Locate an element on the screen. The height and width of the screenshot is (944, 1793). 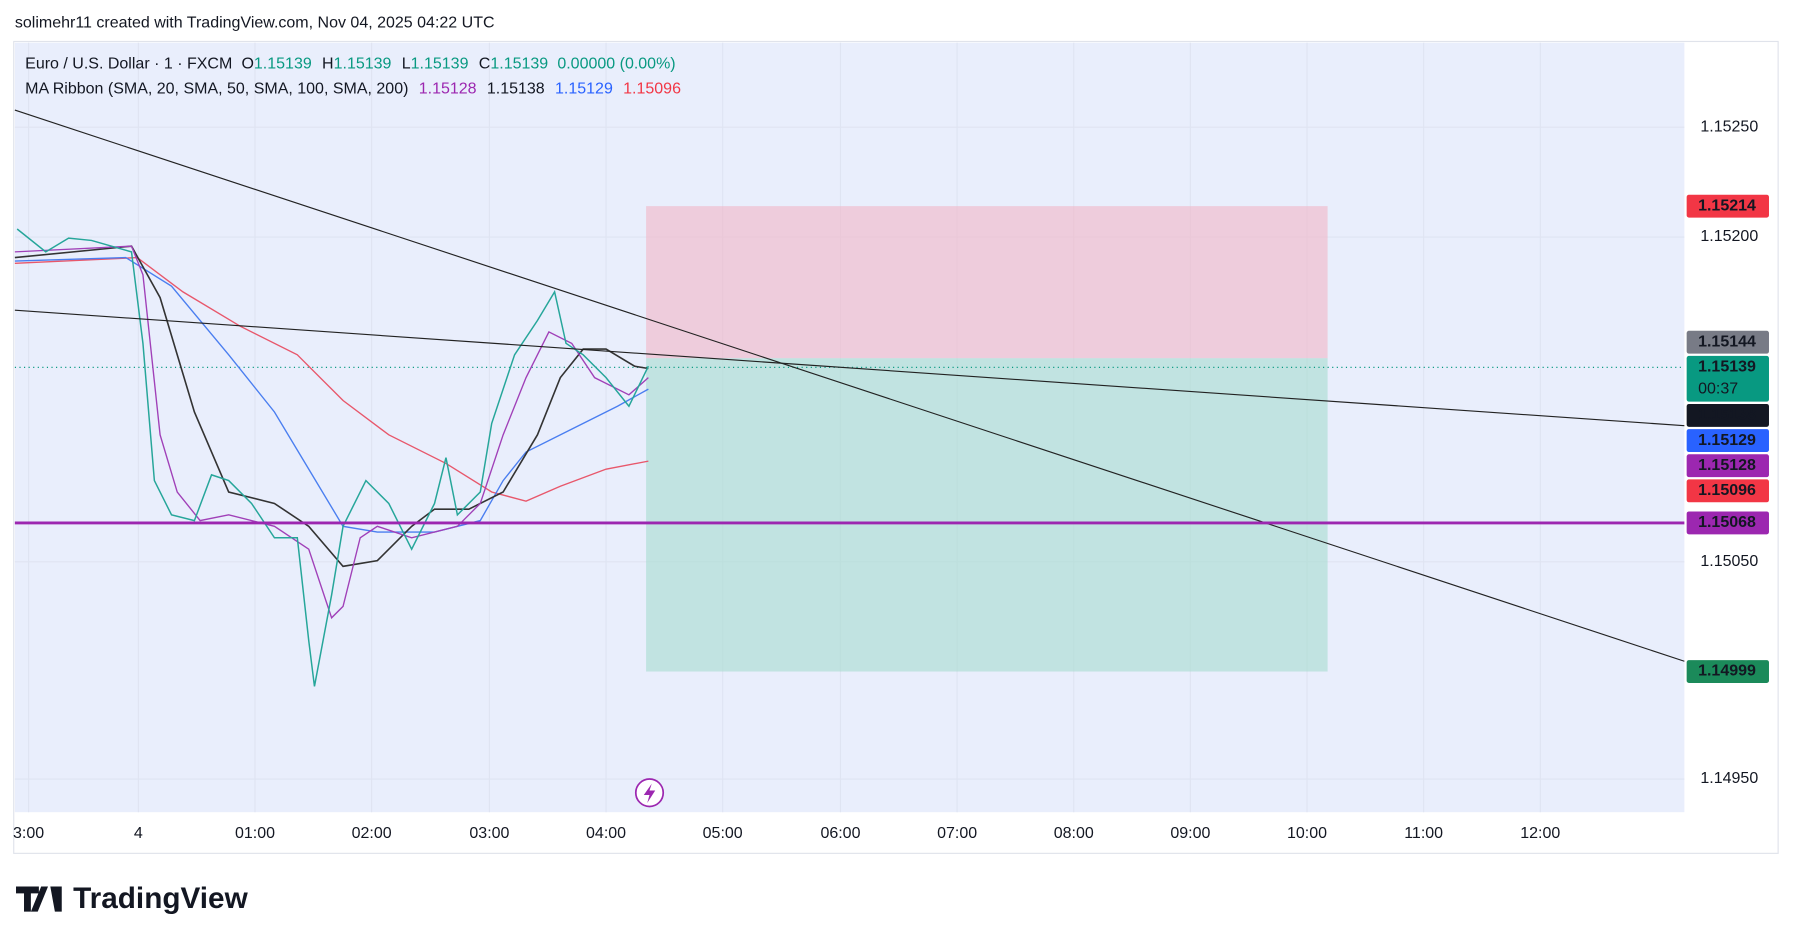
ohlc-label: C is located at coordinates (485, 64).